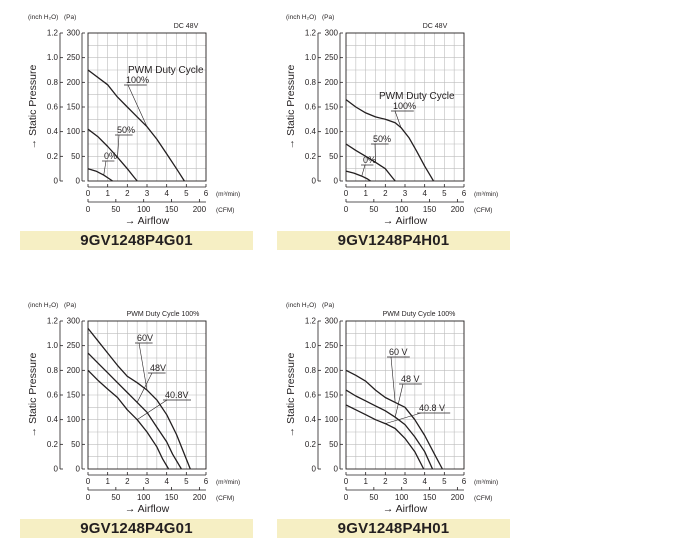 This screenshot has width=678, height=554. I want to click on chart-condition: PWM Duty Cycle 100%, so click(163, 314).